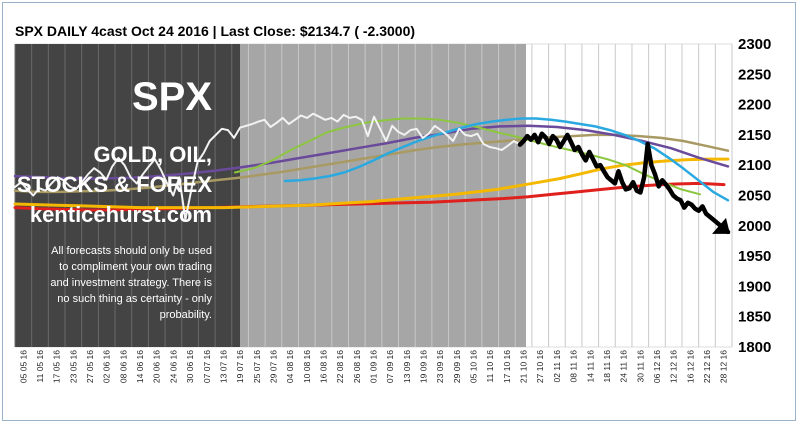 This screenshot has width=800, height=425. What do you see at coordinates (123, 366) in the screenshot?
I see `x-tick-label: 08 06 16` at bounding box center [123, 366].